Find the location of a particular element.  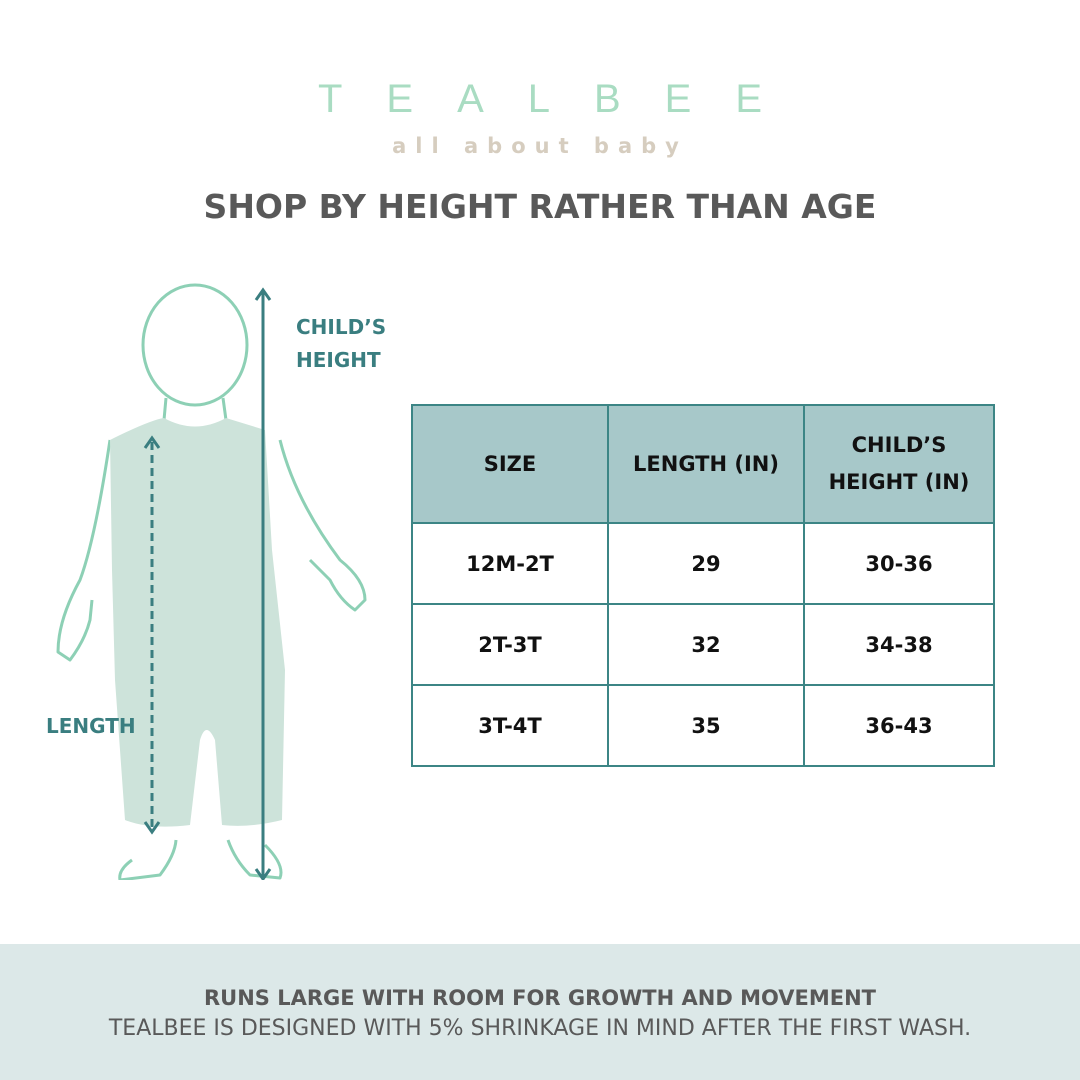

length-label: LENGTH is located at coordinates (91, 726).